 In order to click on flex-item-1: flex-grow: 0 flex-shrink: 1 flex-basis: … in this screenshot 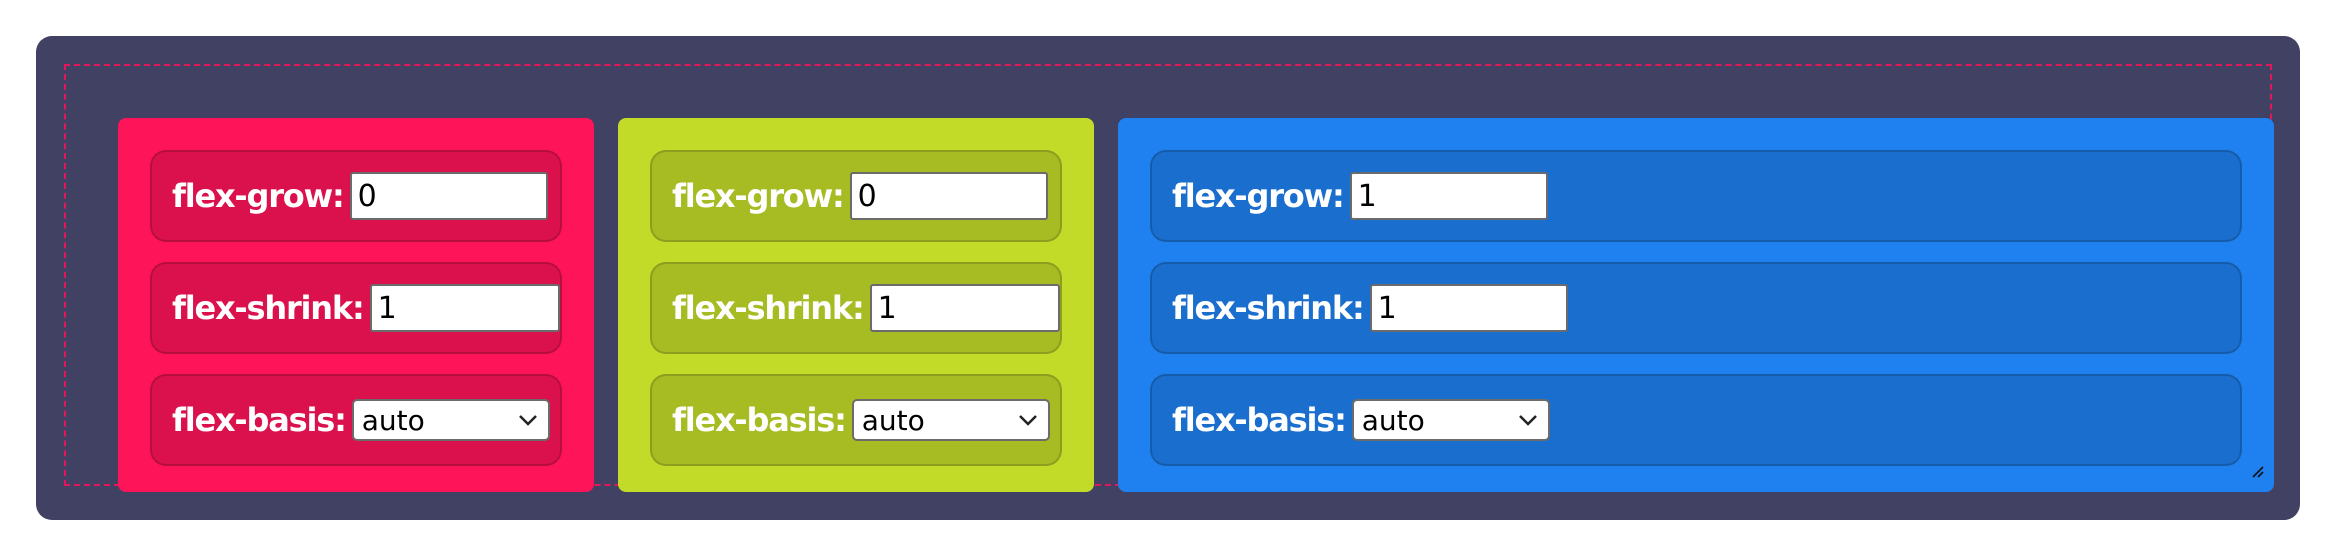, I will do `click(356, 305)`.